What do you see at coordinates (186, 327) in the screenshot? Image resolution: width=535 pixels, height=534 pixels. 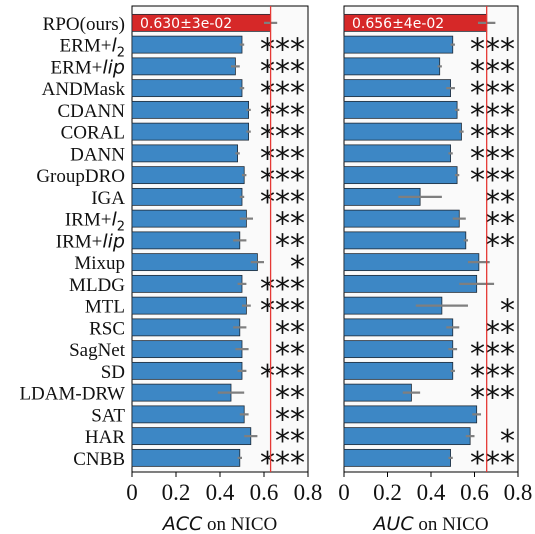 I see `bar-rsc` at bounding box center [186, 327].